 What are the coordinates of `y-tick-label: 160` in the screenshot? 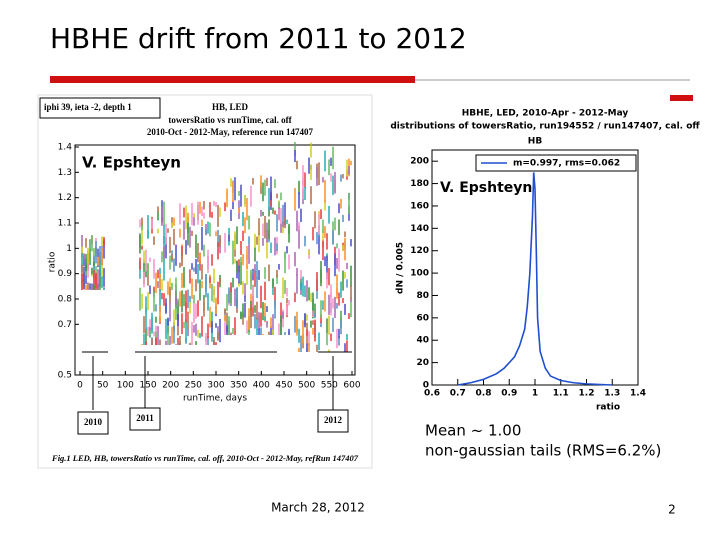 It's located at (419, 206).